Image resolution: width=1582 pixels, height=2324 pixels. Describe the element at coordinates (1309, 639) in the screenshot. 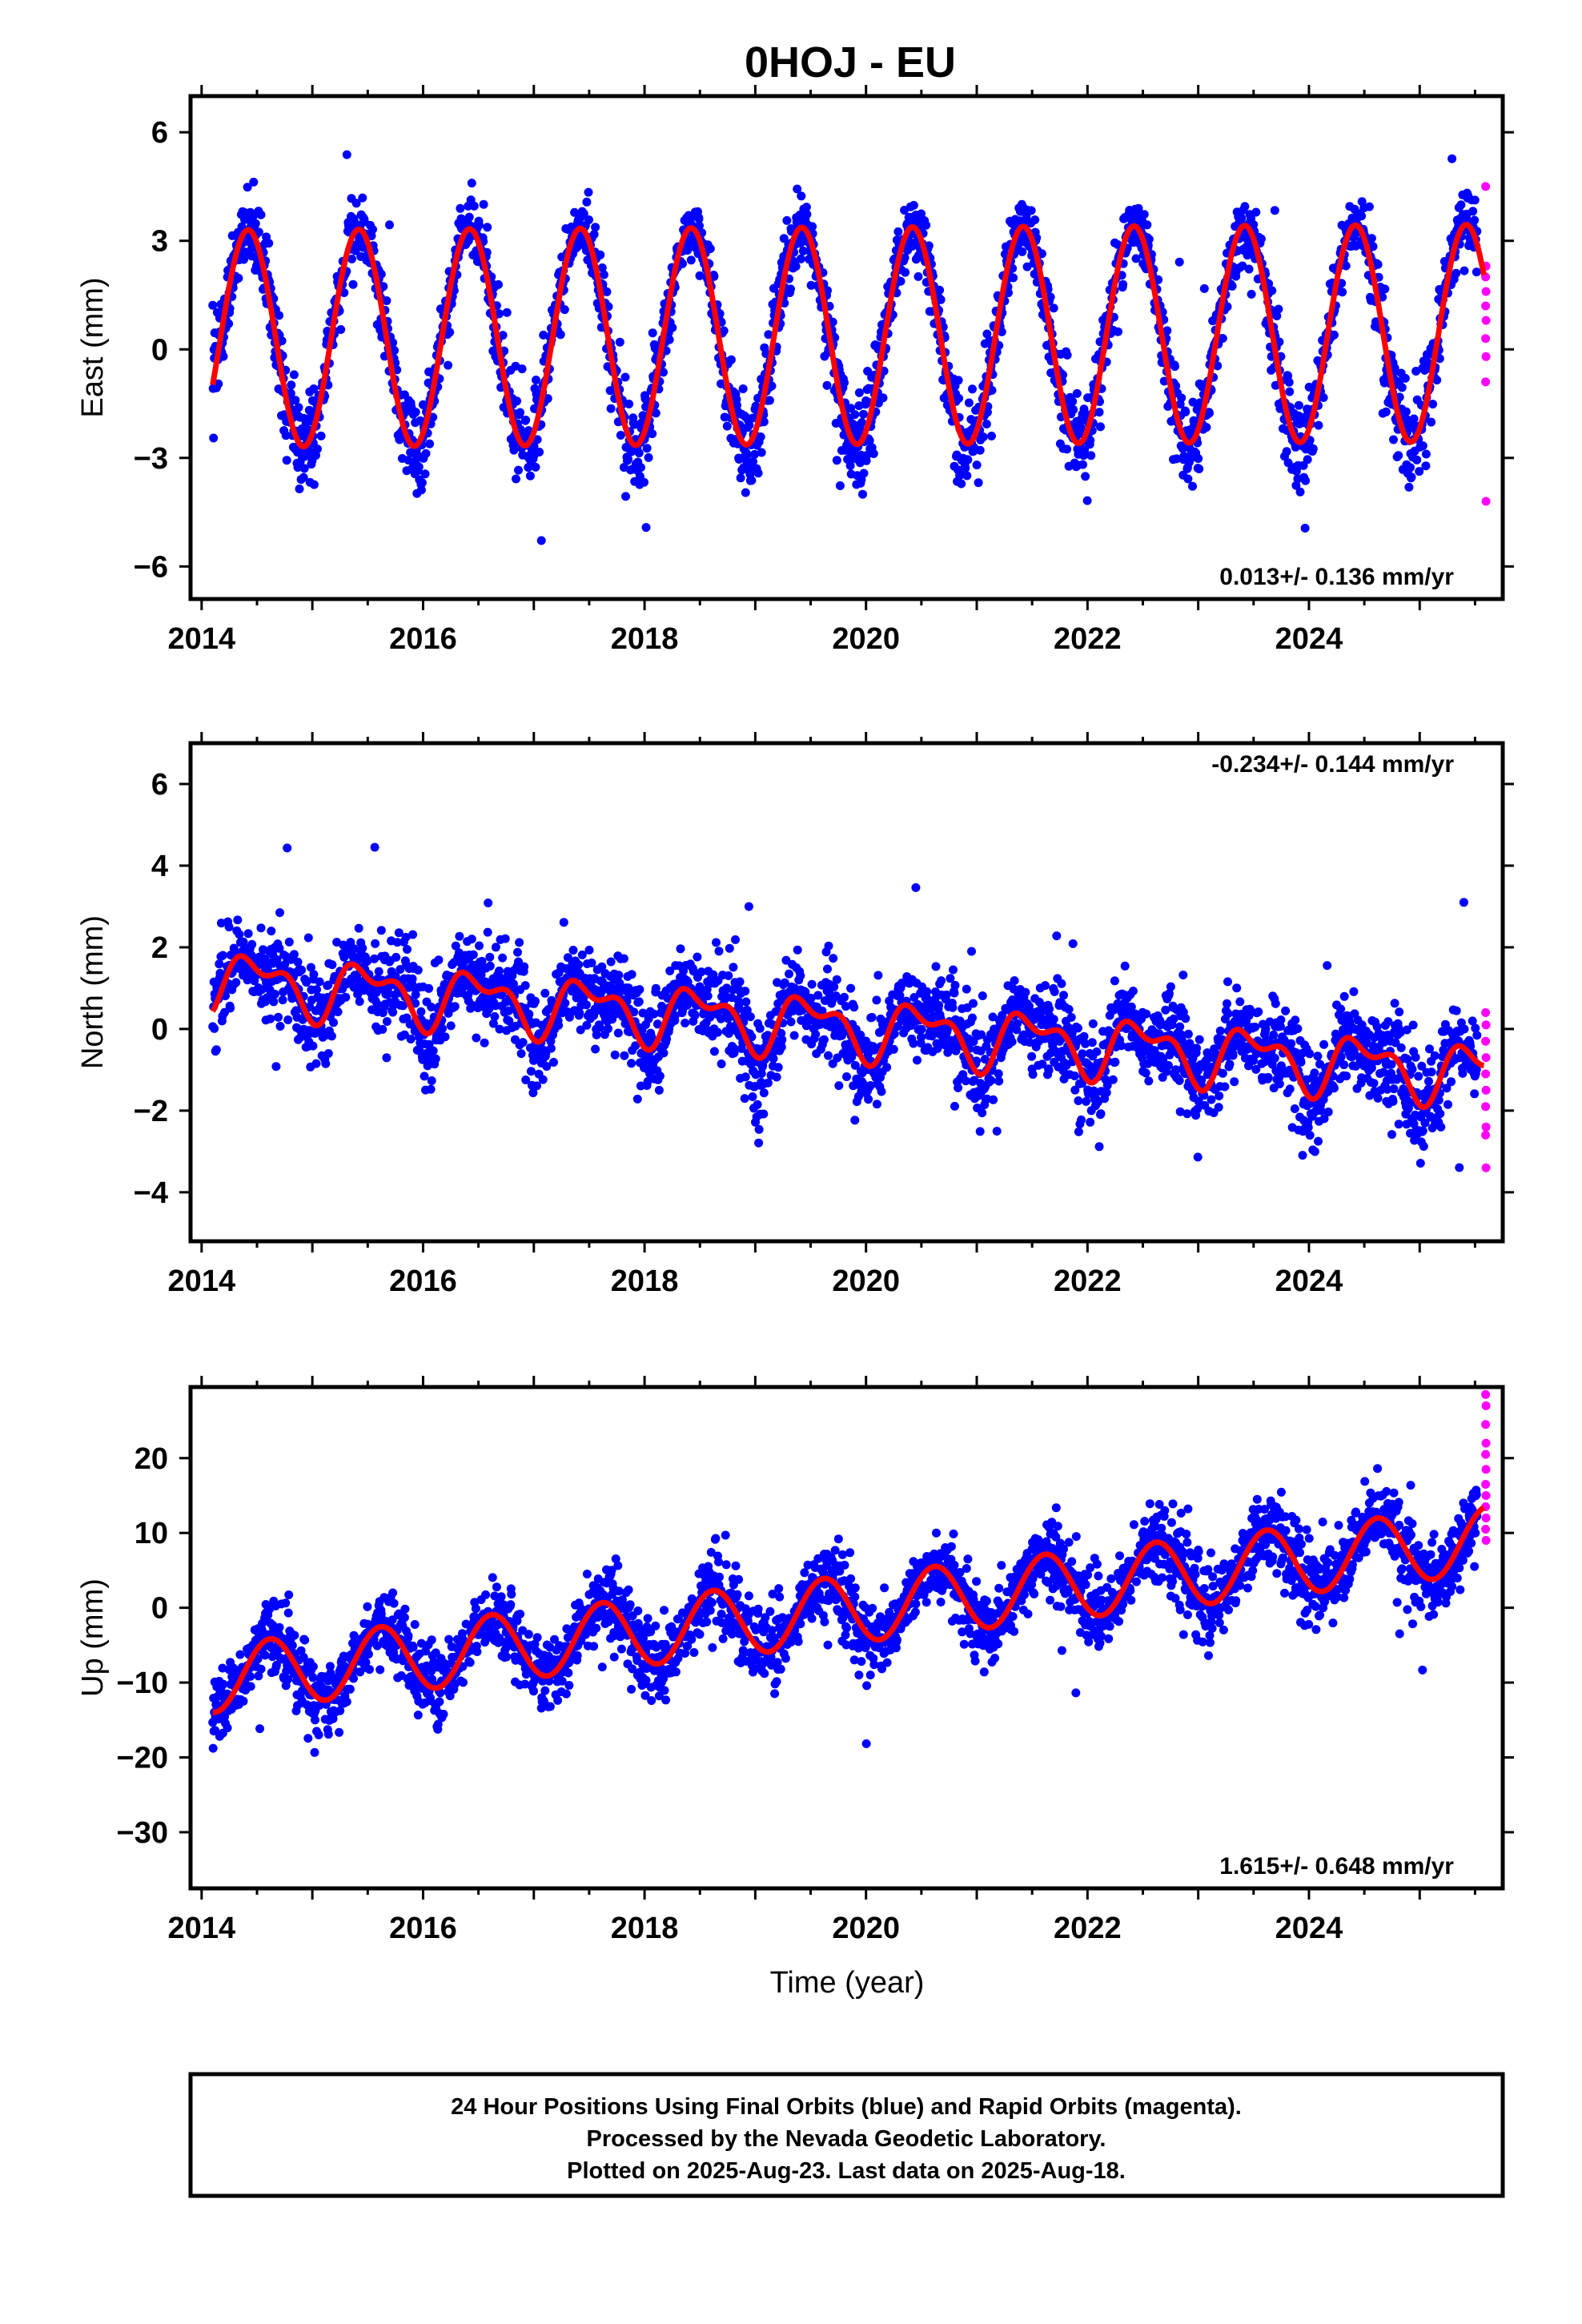

I see `x-tick-label: 2024` at that location.